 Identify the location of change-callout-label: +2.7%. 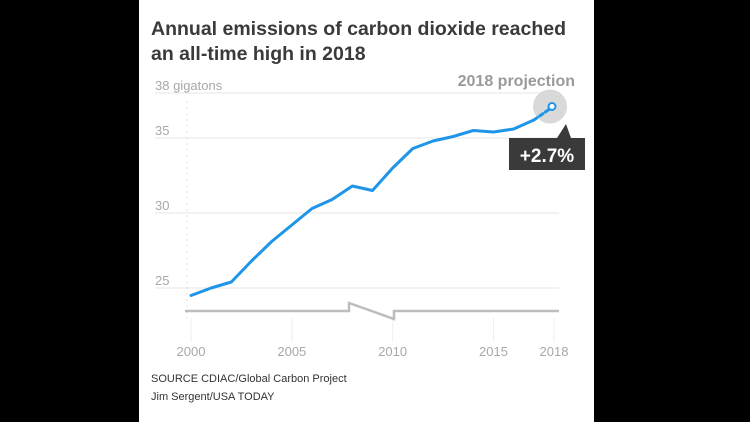
(547, 156).